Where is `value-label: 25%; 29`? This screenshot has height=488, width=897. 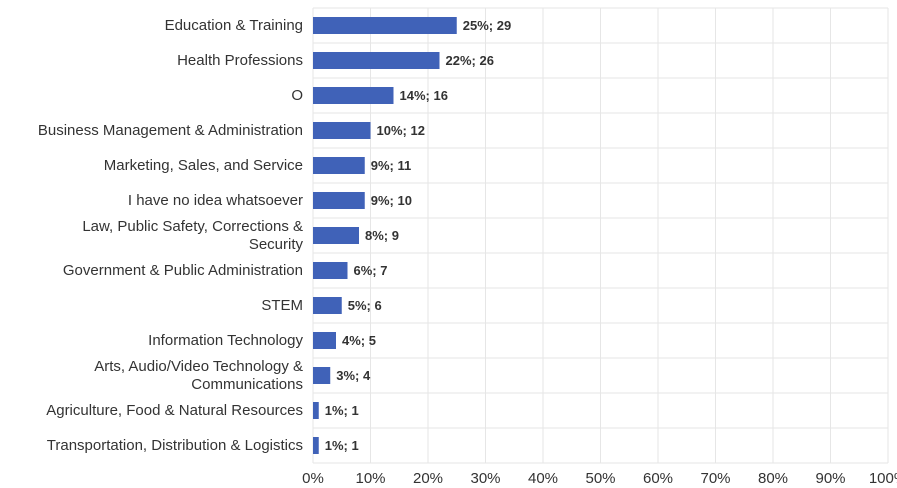 value-label: 25%; 29 is located at coordinates (487, 25).